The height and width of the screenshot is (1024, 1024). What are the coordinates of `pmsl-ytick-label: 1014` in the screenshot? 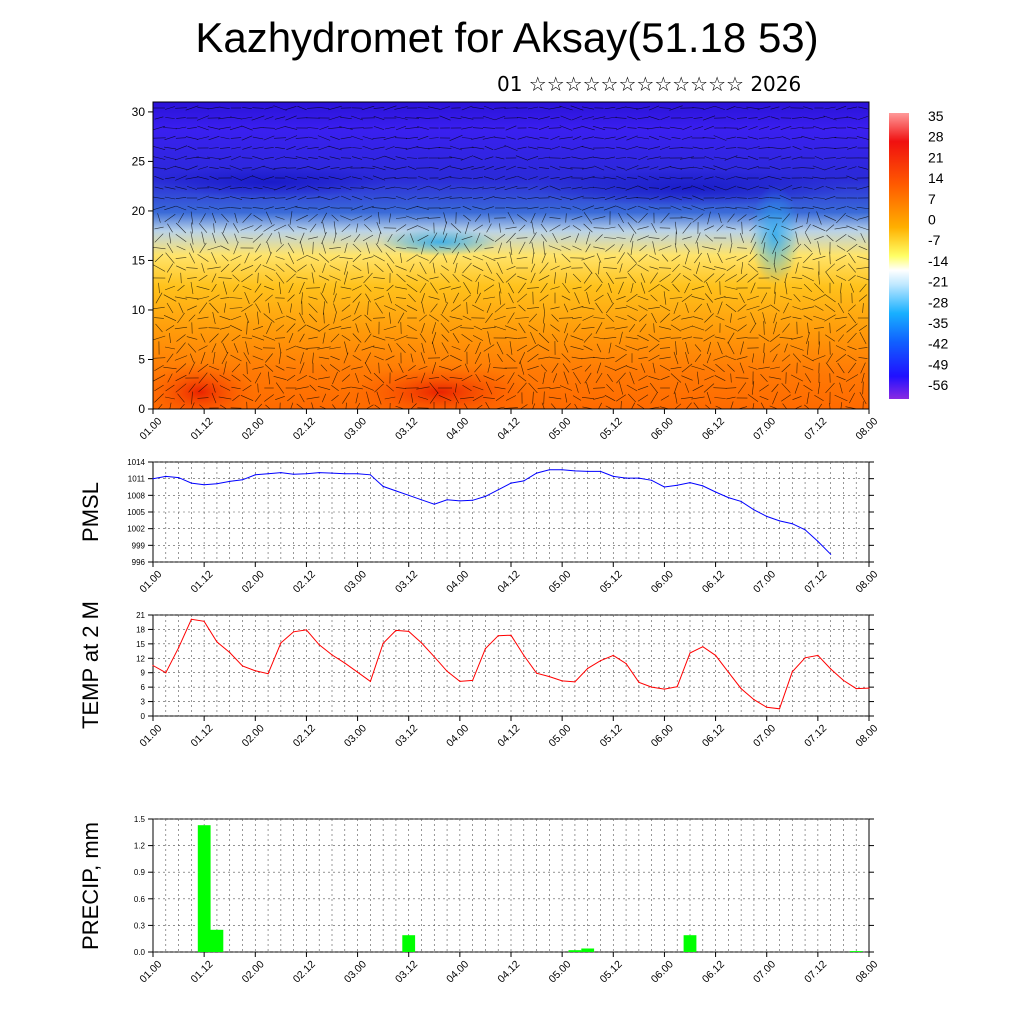 It's located at (136, 462).